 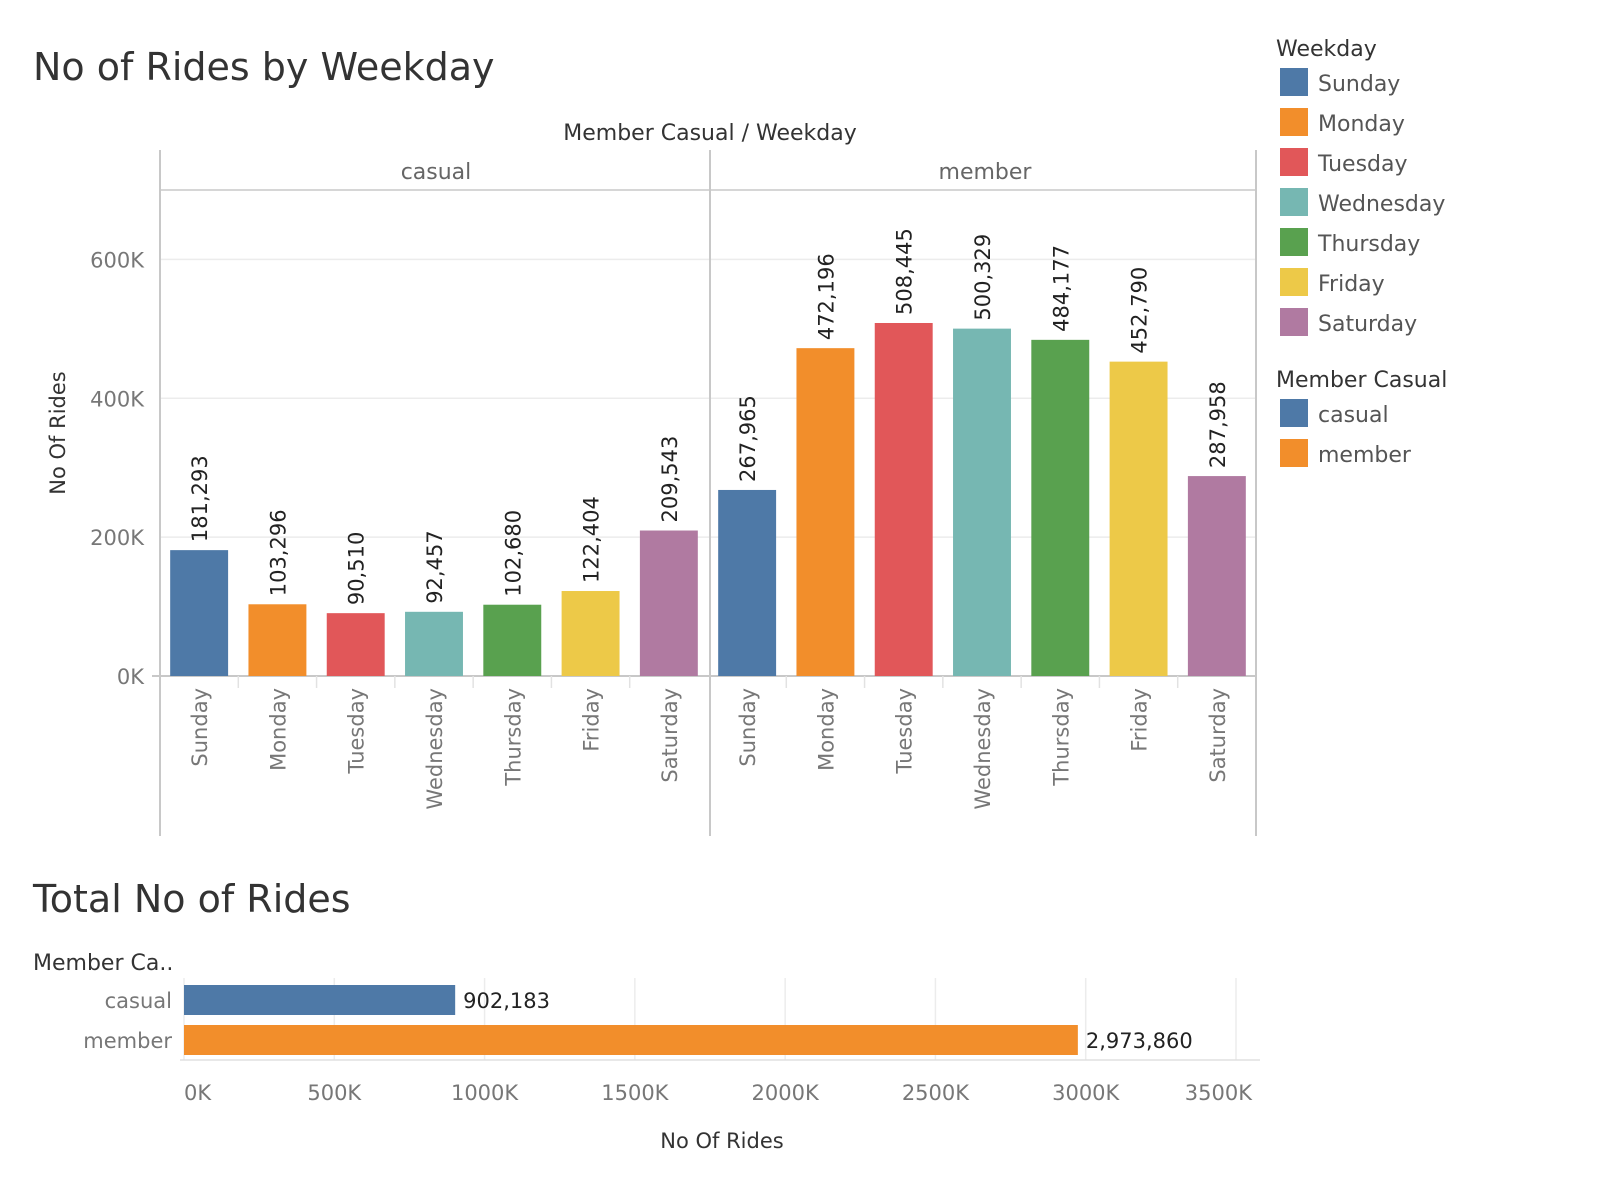 I want to click on legend-item: Sunday, so click(x=1359, y=84).